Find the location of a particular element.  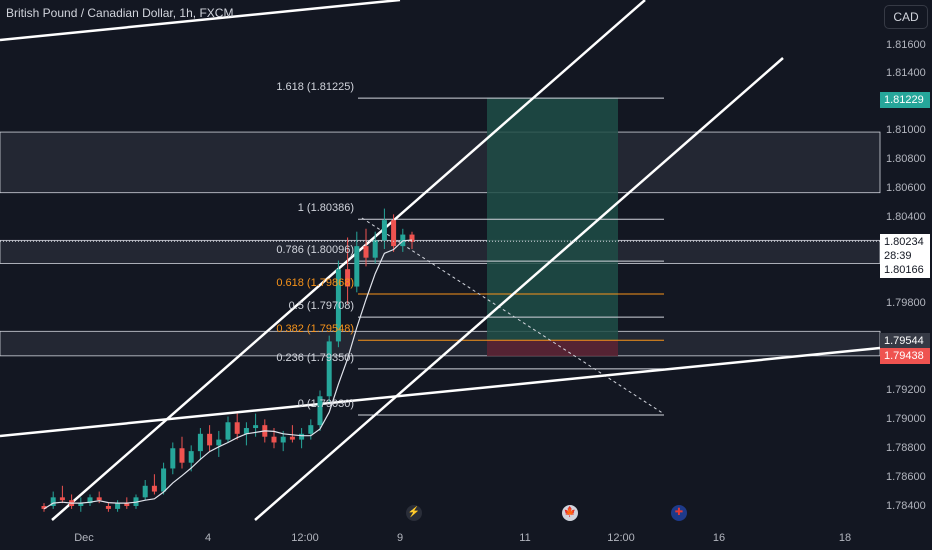

countdown-tag: 28:39 is located at coordinates (905, 256).